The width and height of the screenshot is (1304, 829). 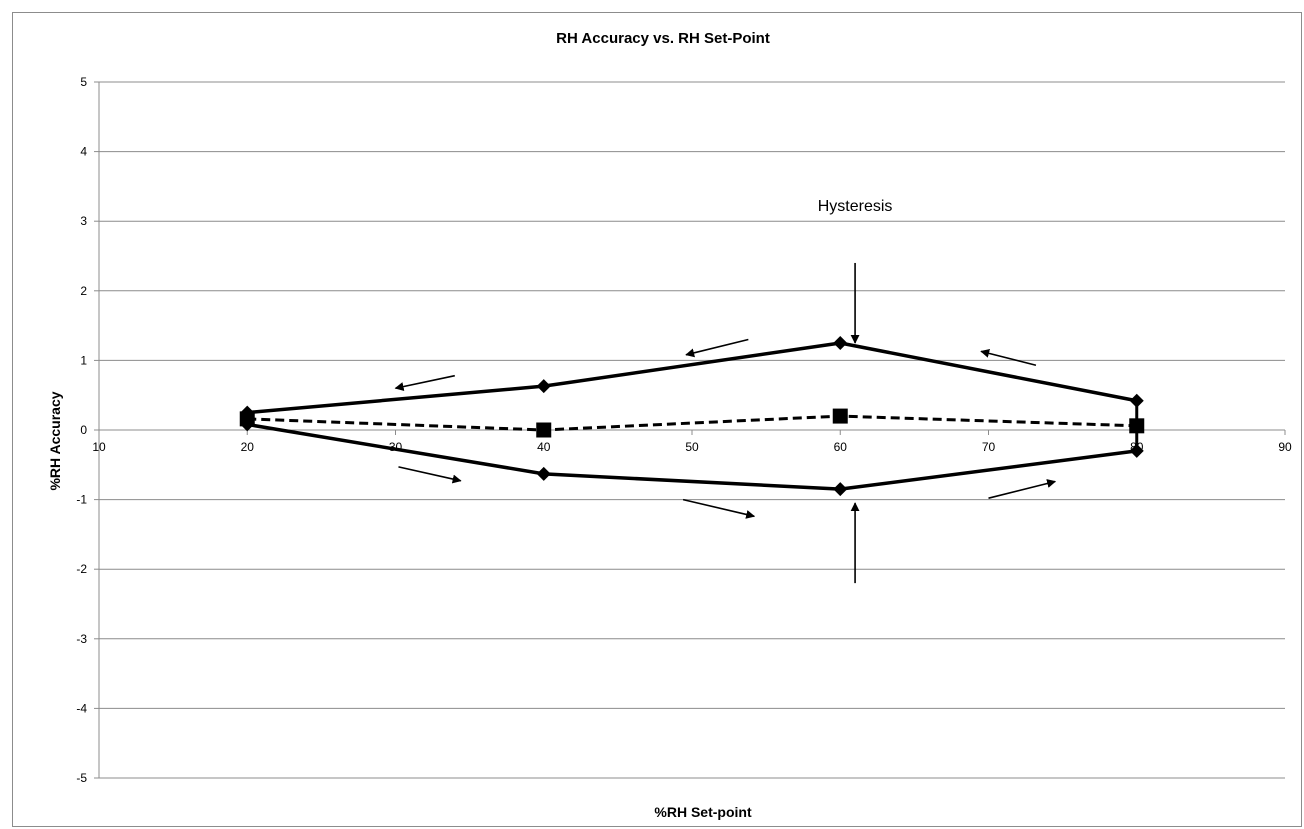 I want to click on y-tick-label: -3, so click(x=81, y=639).